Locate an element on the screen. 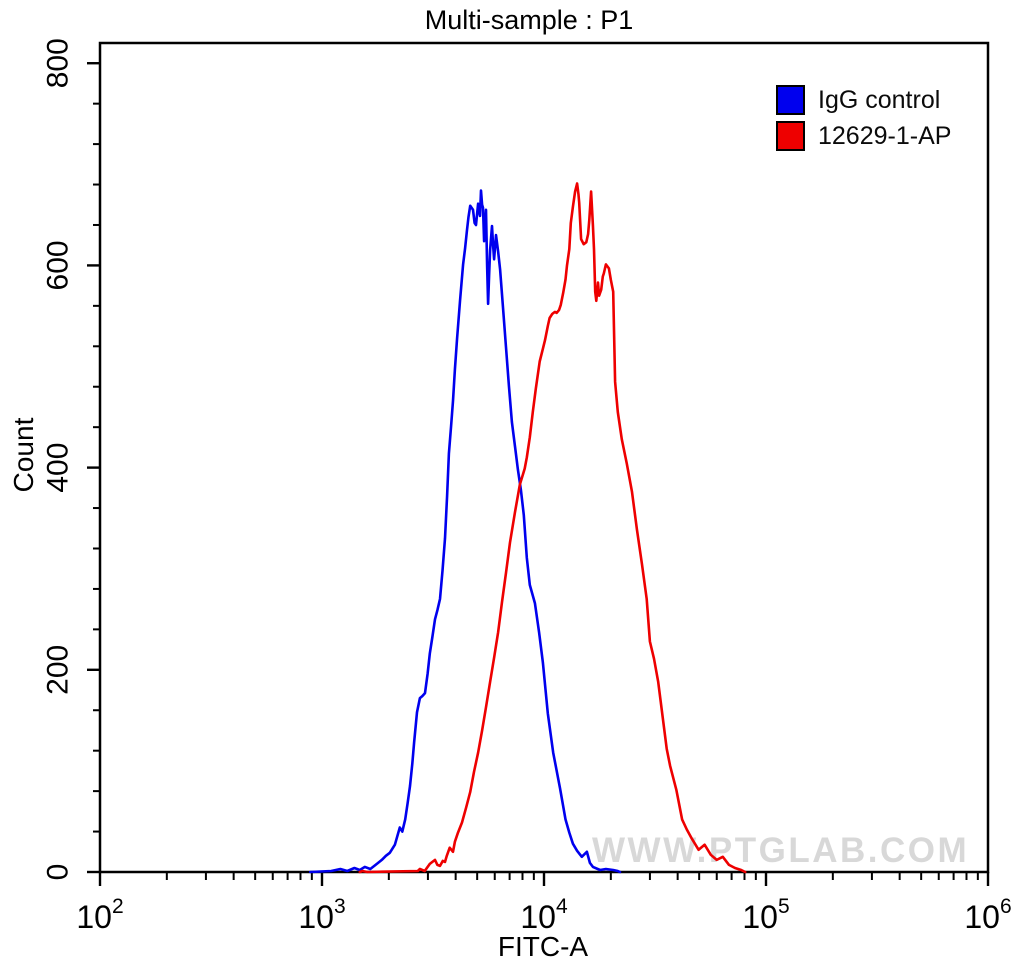 Image resolution: width=1024 pixels, height=966 pixels. x-axis-label: FITC-A is located at coordinates (543, 946).